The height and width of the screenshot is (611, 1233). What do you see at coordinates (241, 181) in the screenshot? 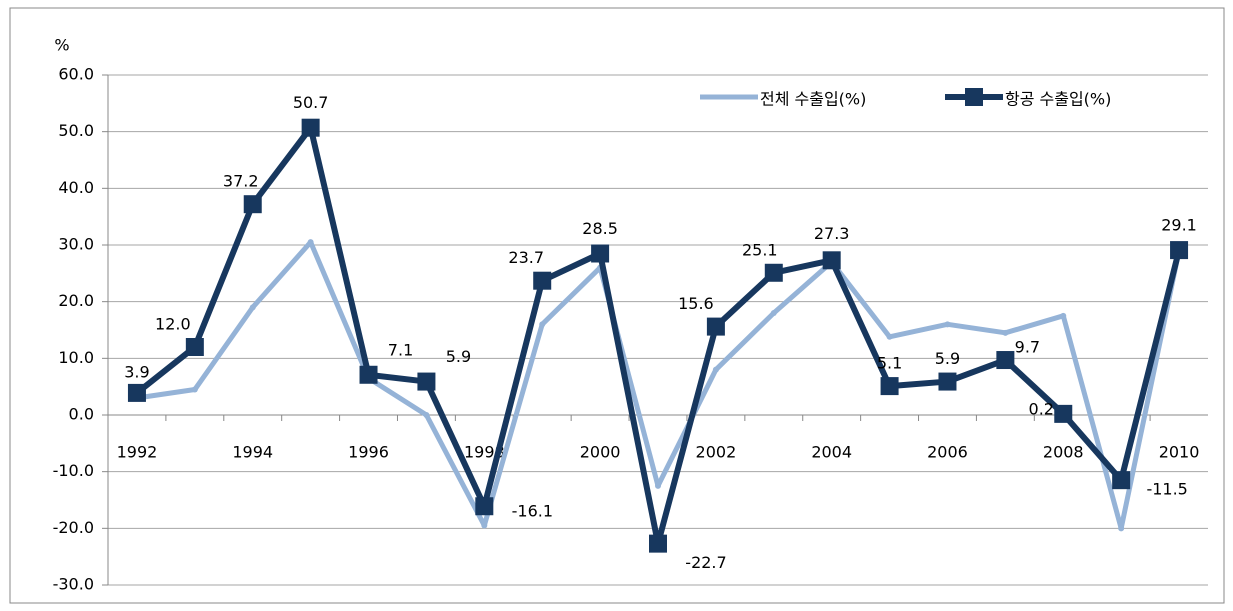
I see `data-label: 37.2` at bounding box center [241, 181].